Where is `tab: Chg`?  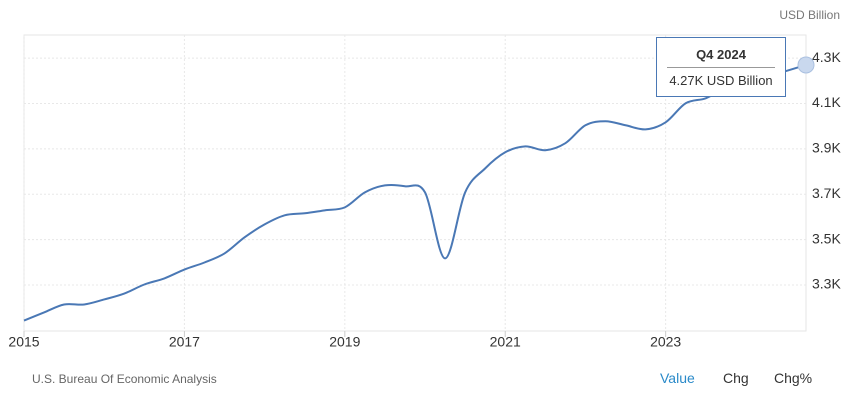 tab: Chg is located at coordinates (736, 378).